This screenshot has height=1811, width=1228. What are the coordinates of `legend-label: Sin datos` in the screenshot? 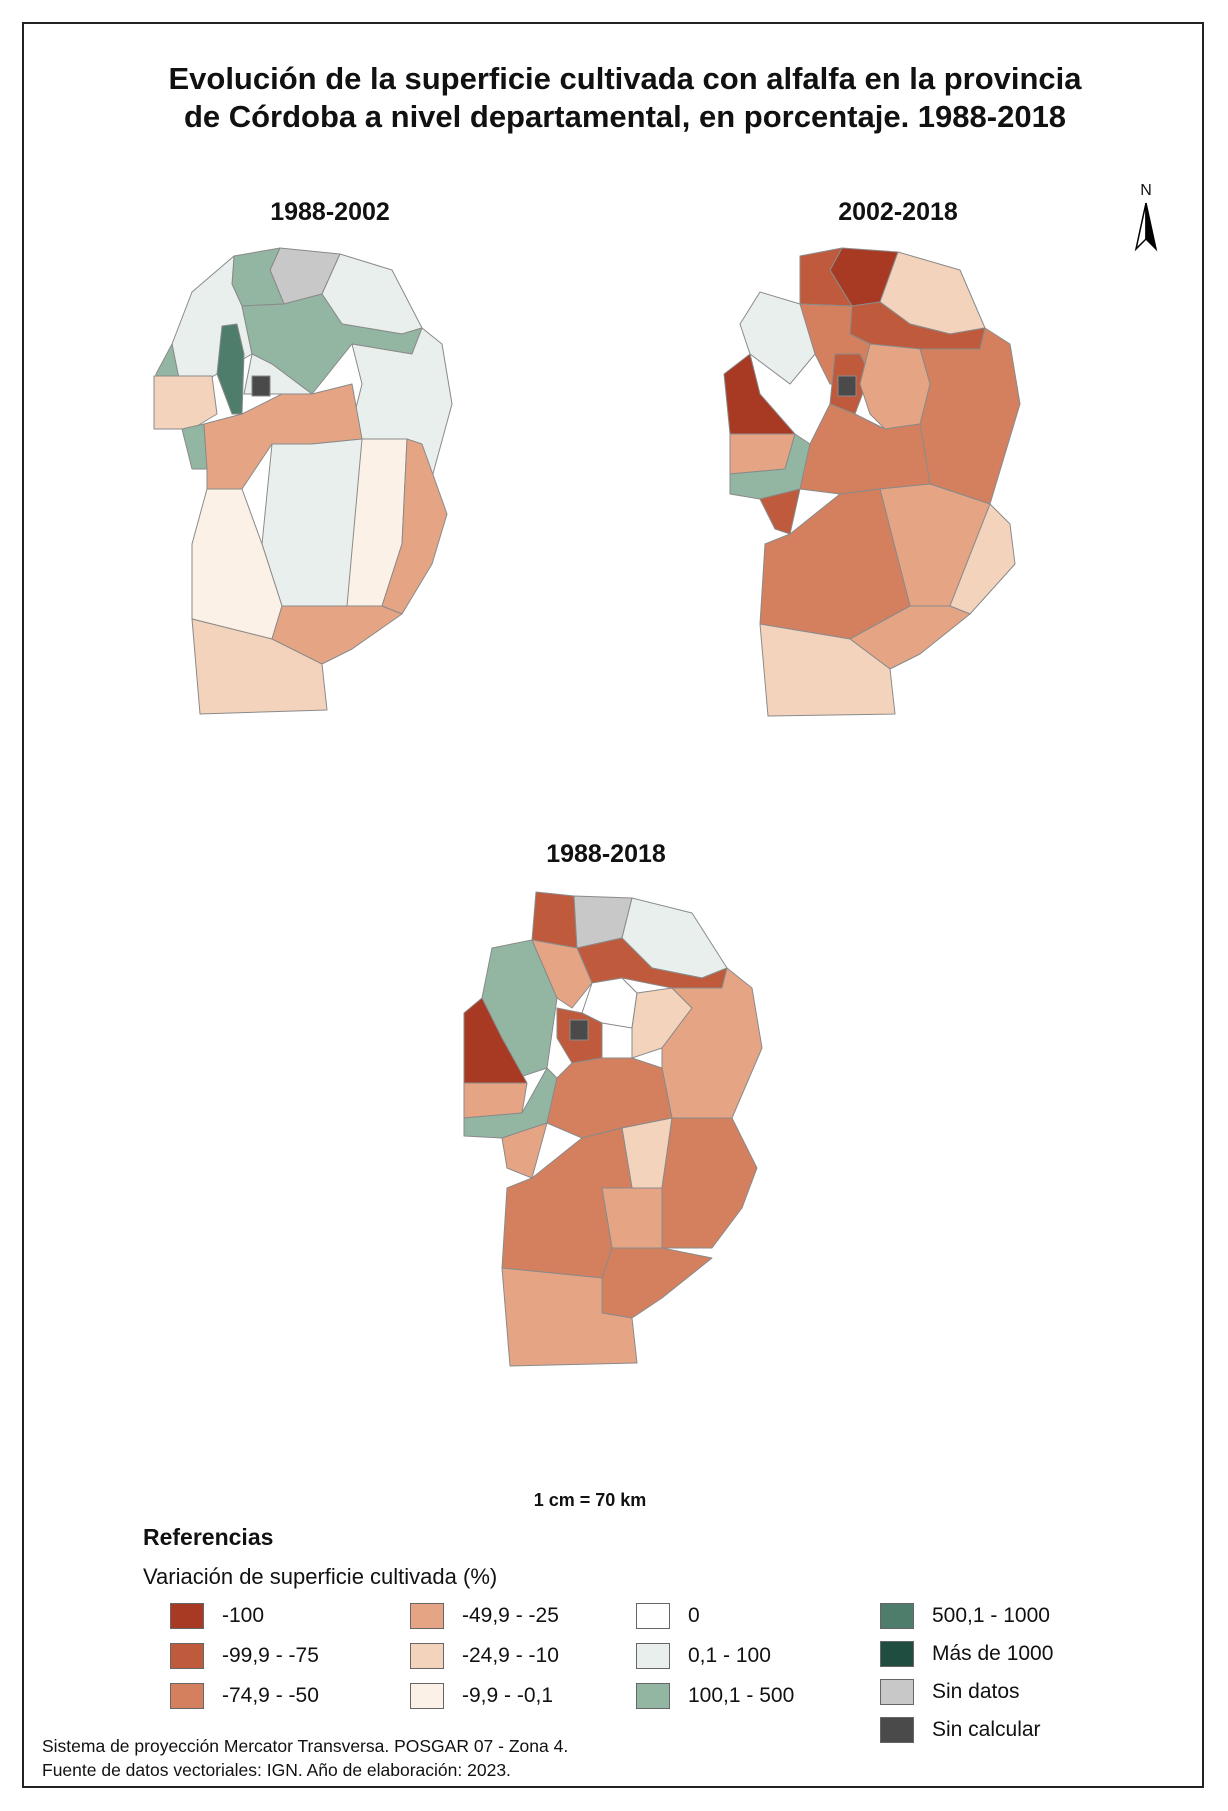 It's located at (976, 1691).